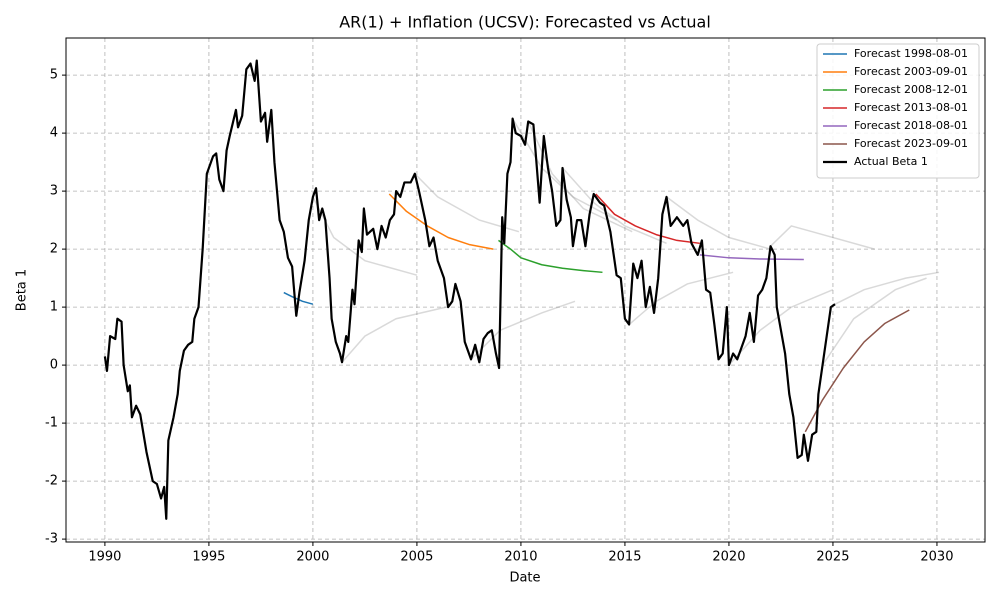 This screenshot has height=600, width=1000. What do you see at coordinates (911, 89) in the screenshot?
I see `legend-label: Forecast 2008-12-01` at bounding box center [911, 89].